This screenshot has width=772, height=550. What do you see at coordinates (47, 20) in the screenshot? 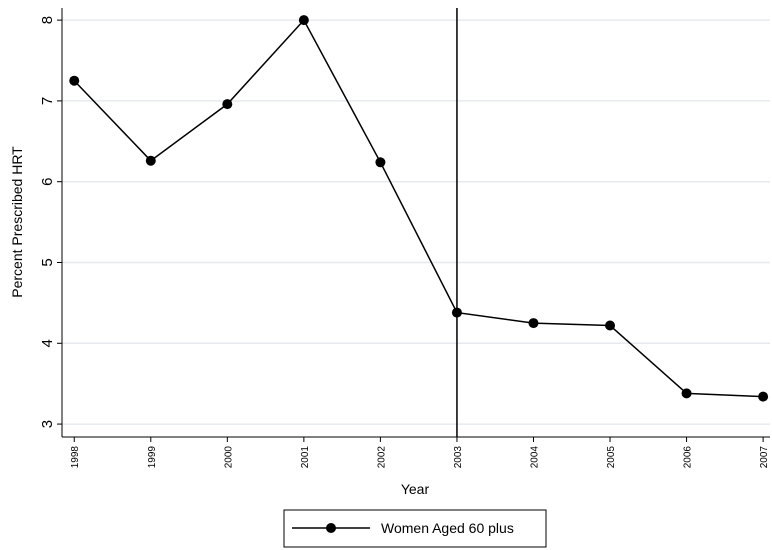
I see `y-tick-label: 8` at bounding box center [47, 20].